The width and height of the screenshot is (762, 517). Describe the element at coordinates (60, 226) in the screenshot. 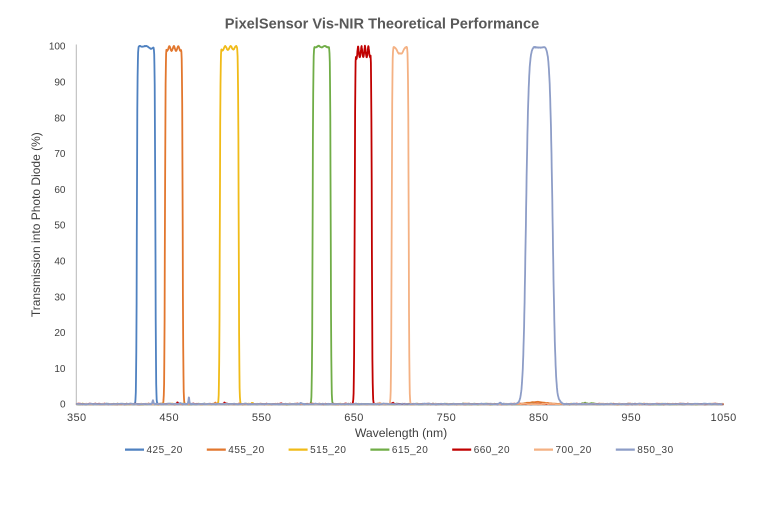

I see `svg-text: 50` at that location.